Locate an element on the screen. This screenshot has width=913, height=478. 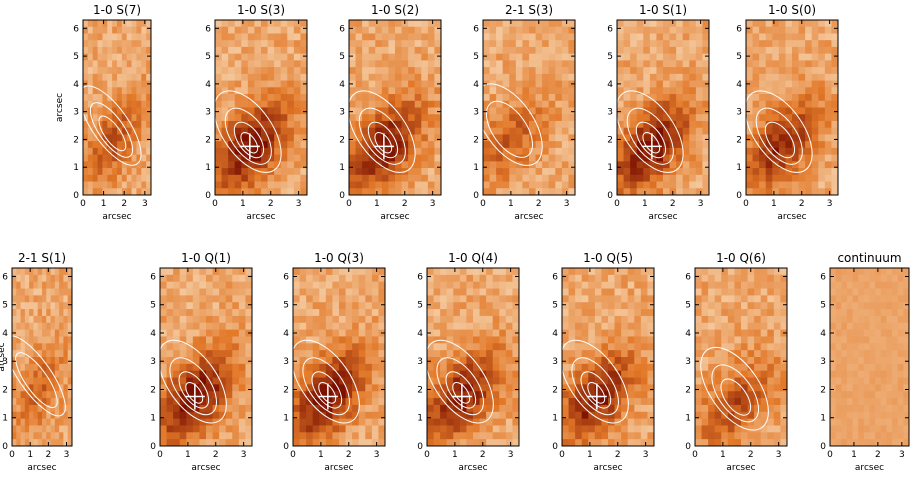
y-tick-label: 3 is located at coordinates (76, 113).